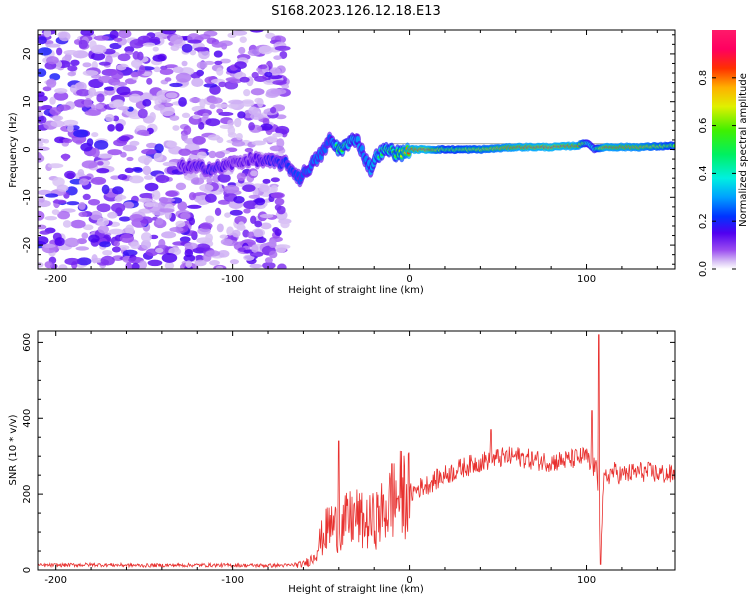  What do you see at coordinates (27, 101) in the screenshot?
I see `y-tick-label: 10` at bounding box center [27, 101].